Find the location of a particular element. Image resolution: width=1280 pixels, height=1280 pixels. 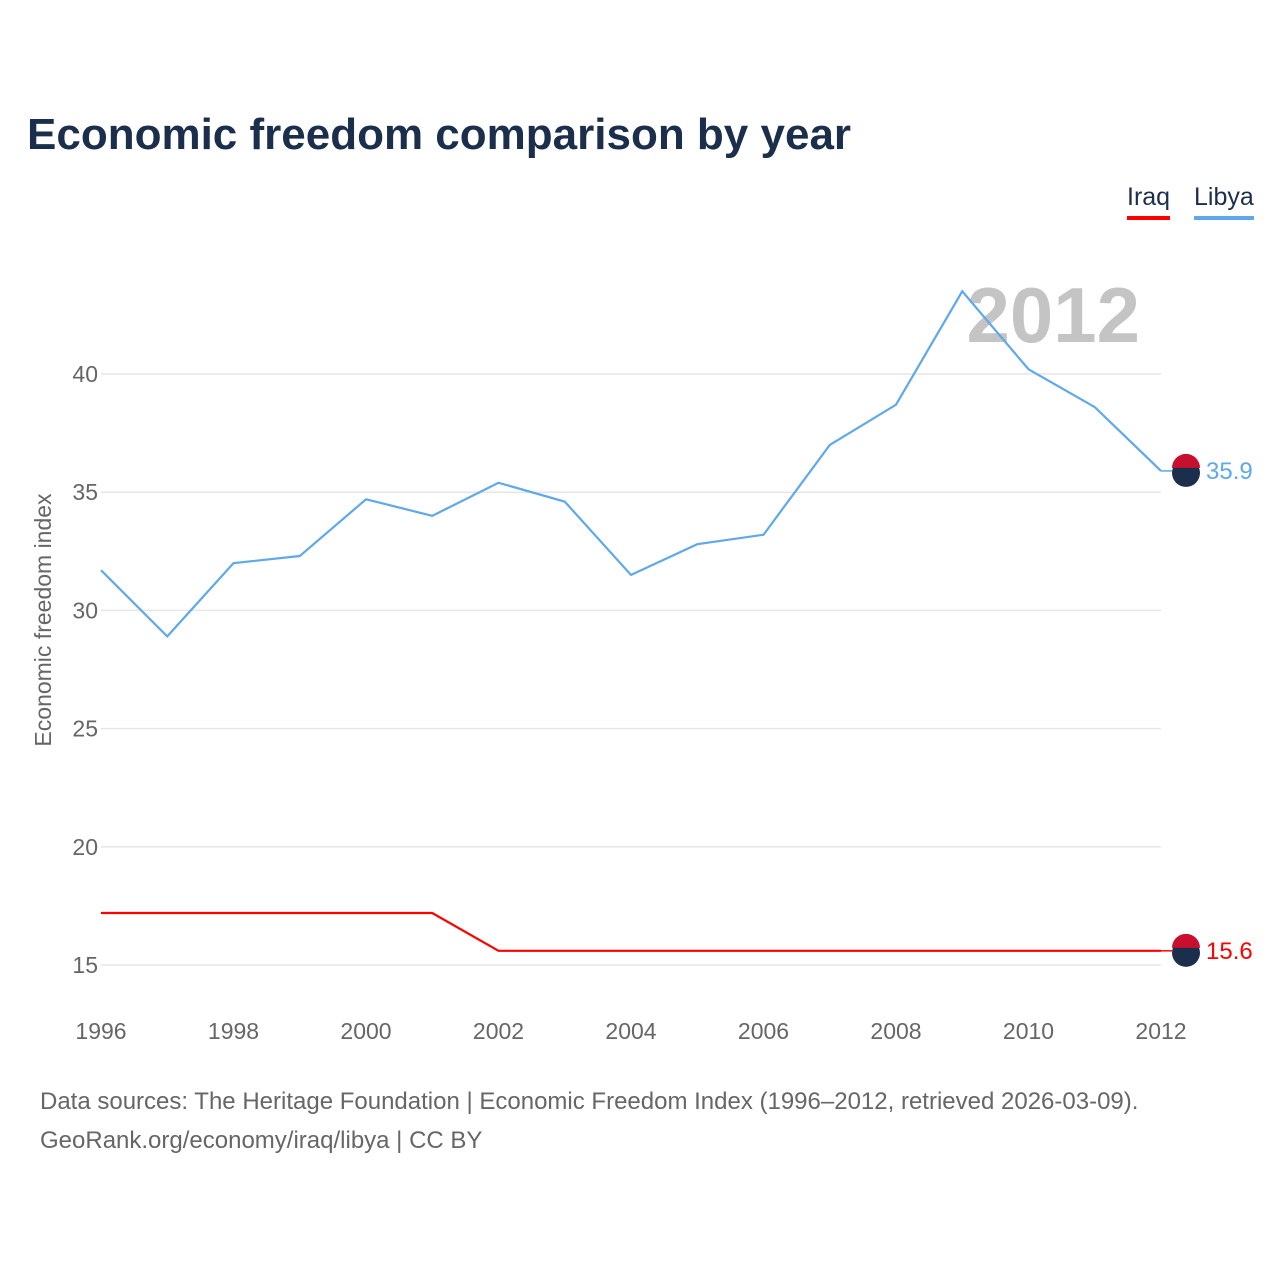

y-axis-label: Economic freedom index is located at coordinates (43, 620).